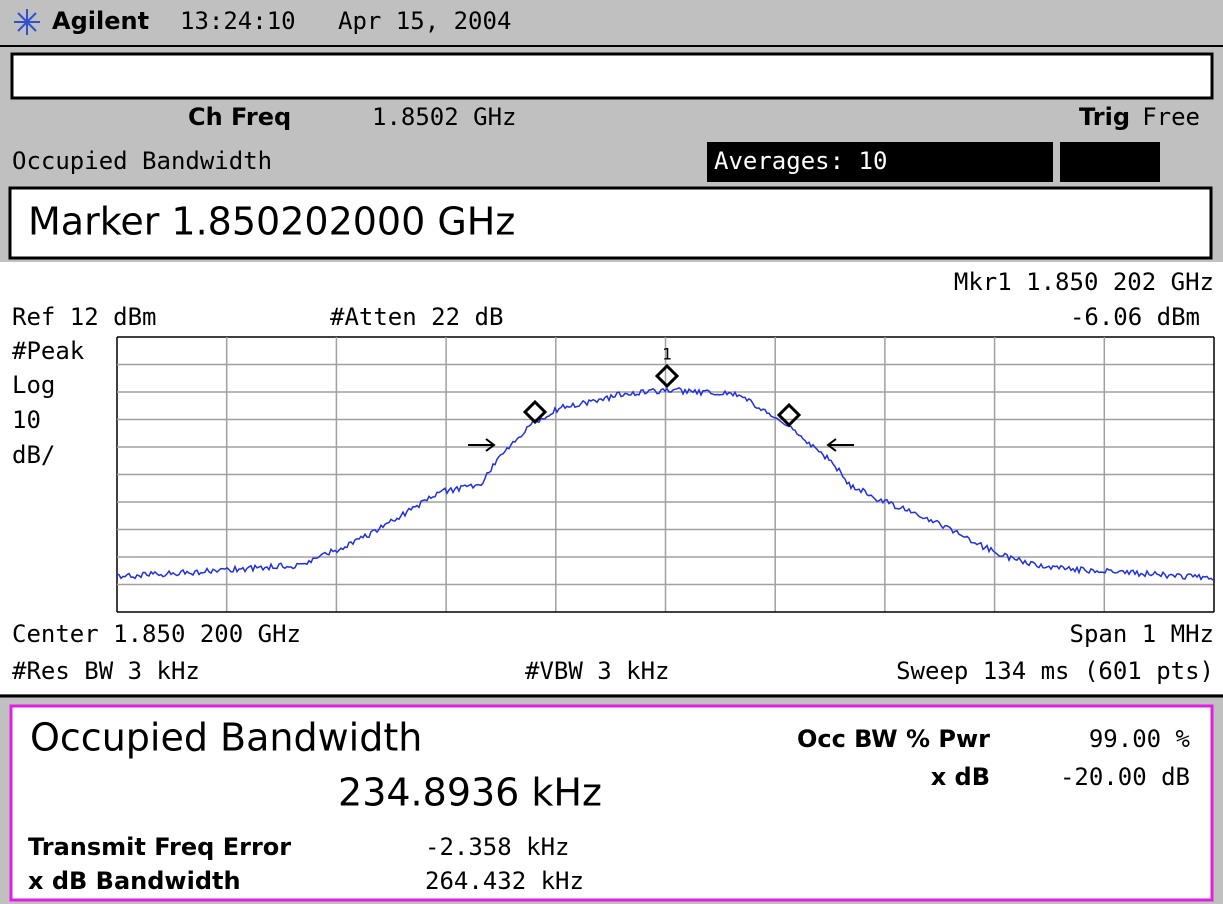  What do you see at coordinates (424, 21) in the screenshot?
I see `date: Apr 15, 2004` at bounding box center [424, 21].